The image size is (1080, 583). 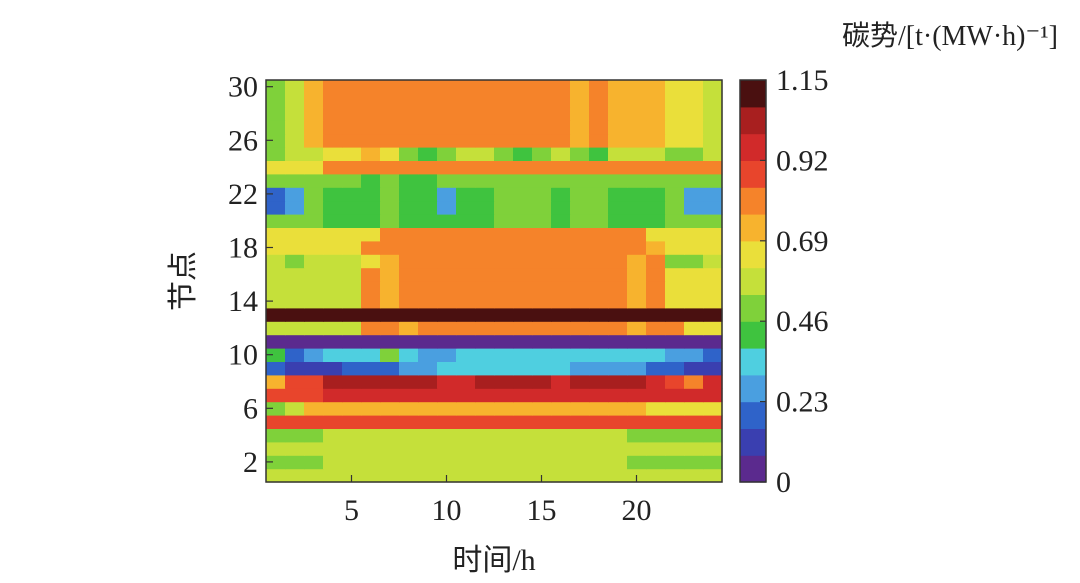 I want to click on x-tick-label: 5, so click(x=351, y=510).